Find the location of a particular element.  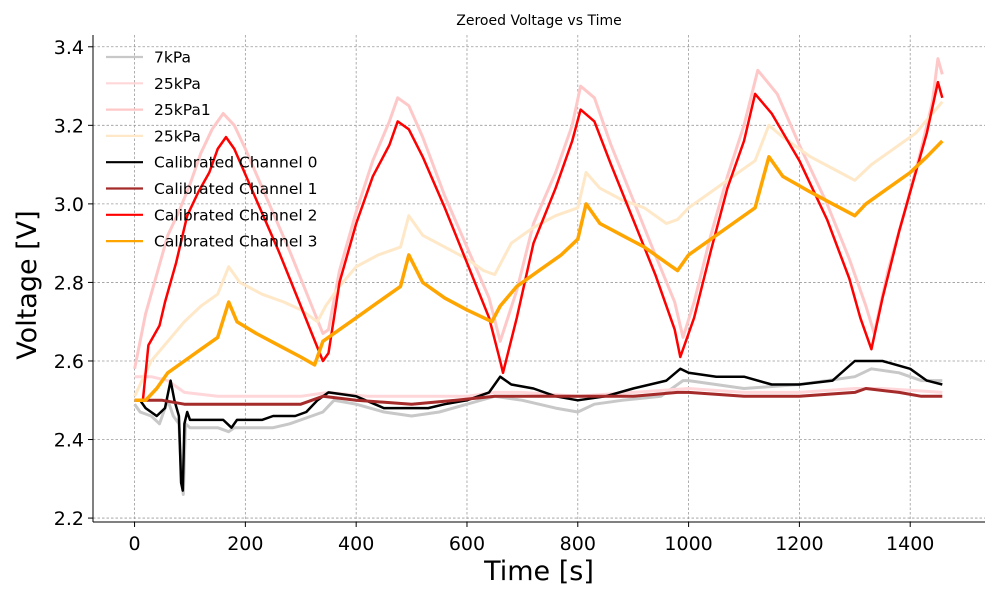

legend-label: 25kPa1 is located at coordinates (182, 110).